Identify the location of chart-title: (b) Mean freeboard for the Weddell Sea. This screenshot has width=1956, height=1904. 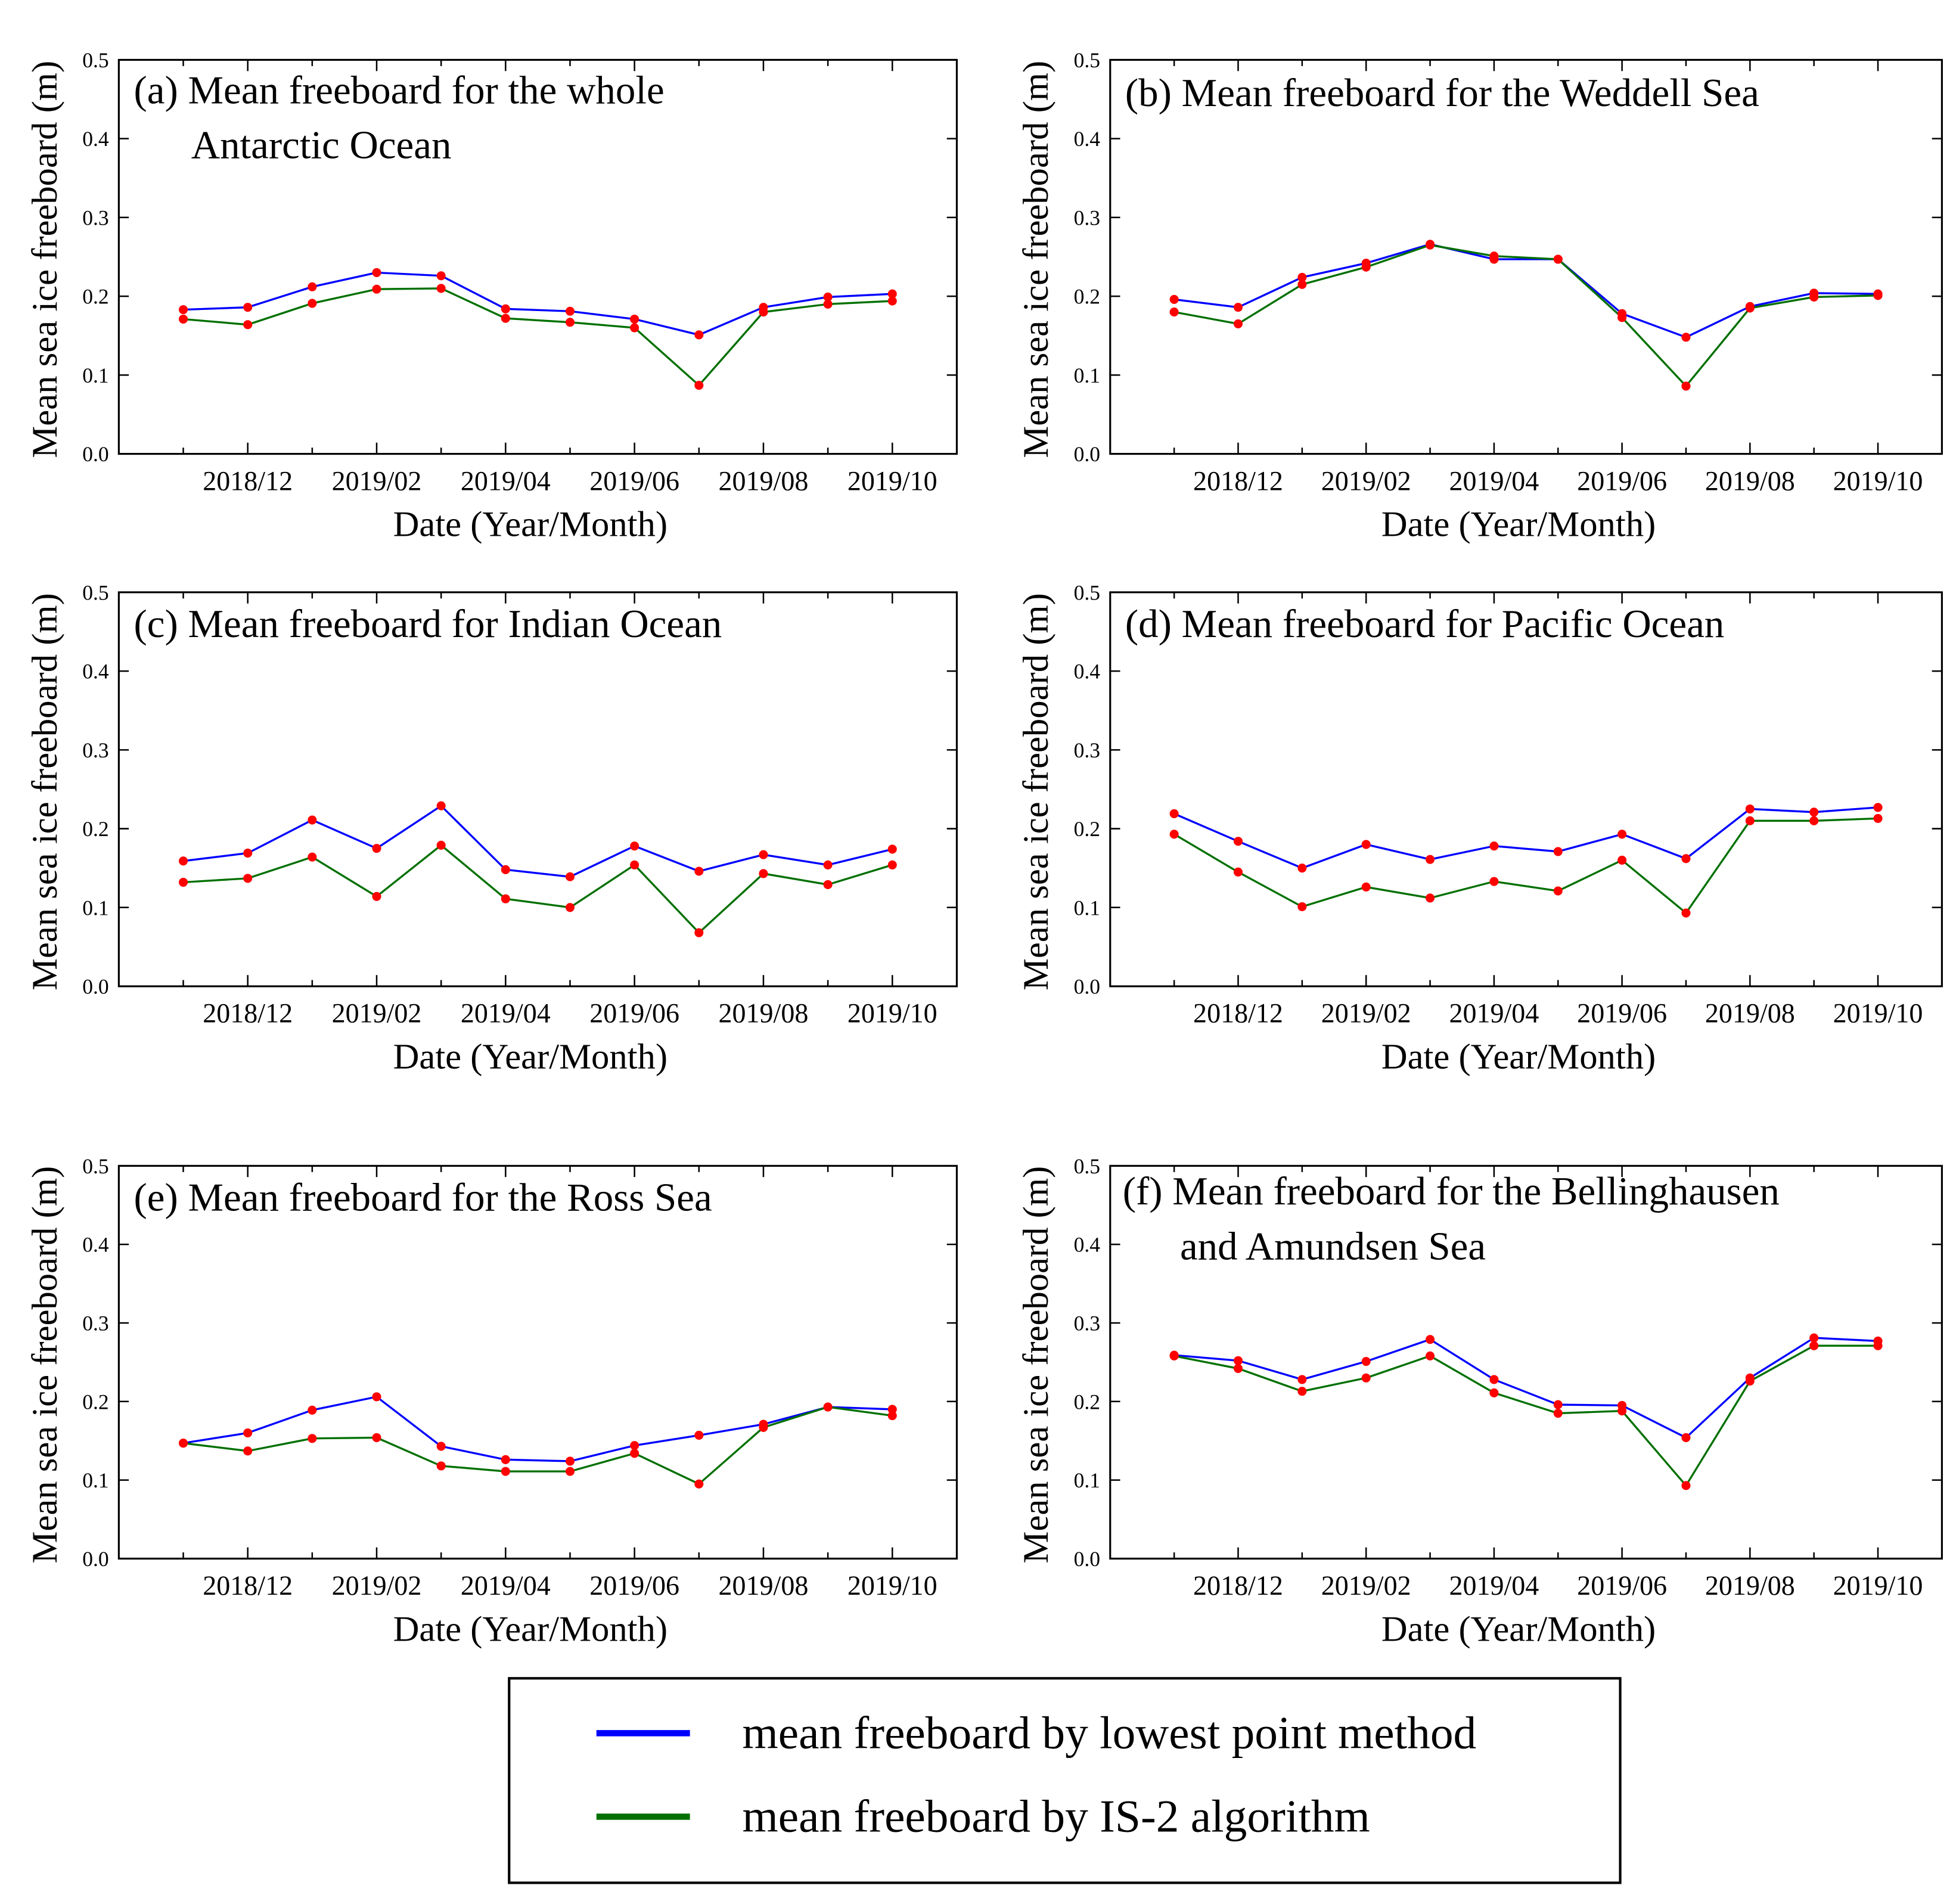
(1442, 93).